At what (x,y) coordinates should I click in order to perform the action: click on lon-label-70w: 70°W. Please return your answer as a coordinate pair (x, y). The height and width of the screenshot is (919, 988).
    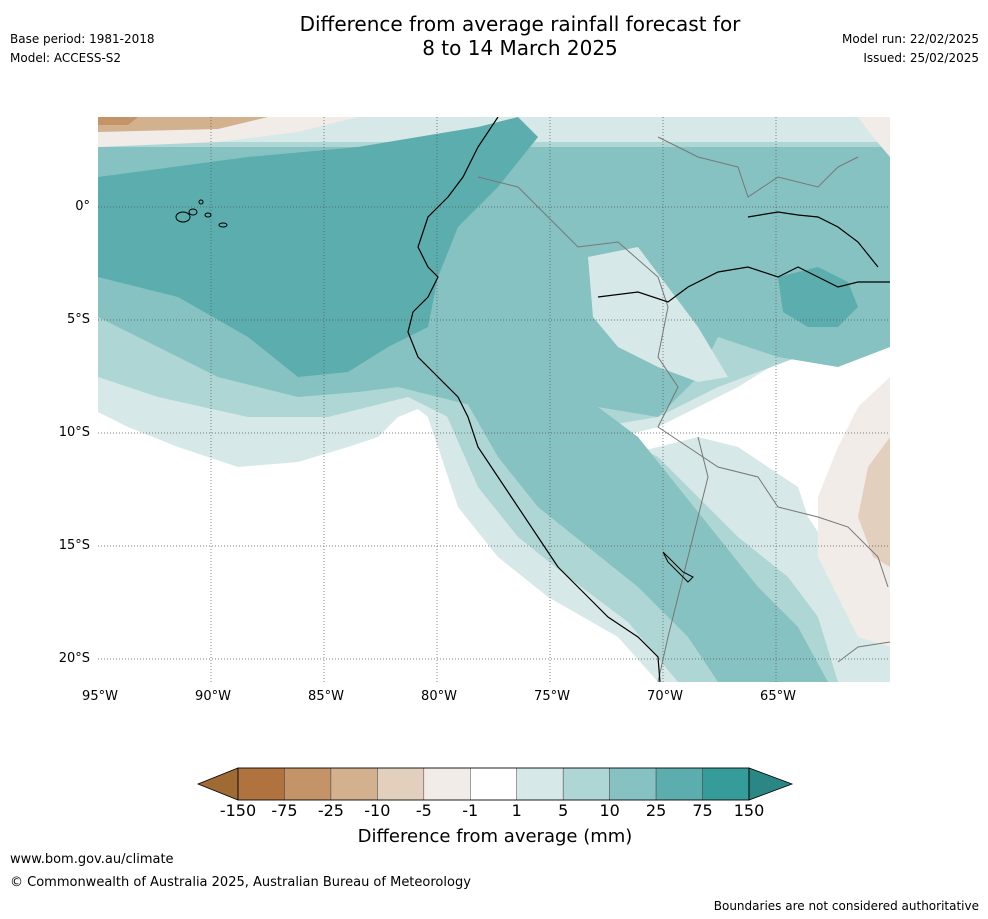
    Looking at the image, I should click on (665, 696).